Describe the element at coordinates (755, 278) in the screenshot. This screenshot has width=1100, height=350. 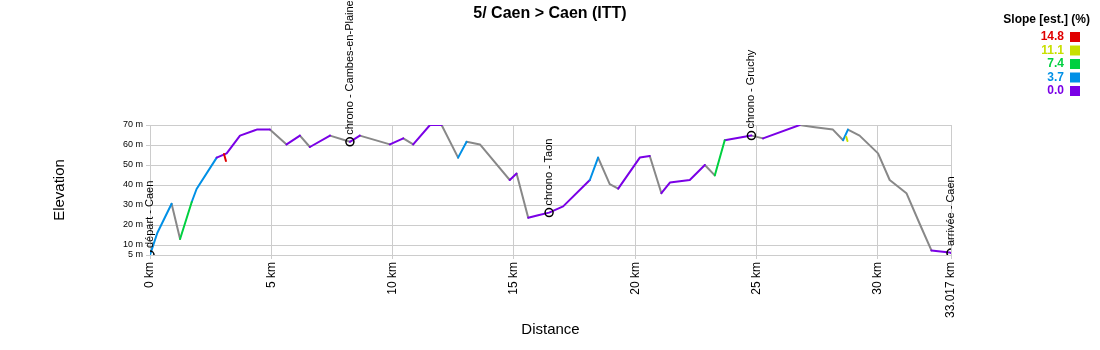
I see `x-tick-label: 25 km` at that location.